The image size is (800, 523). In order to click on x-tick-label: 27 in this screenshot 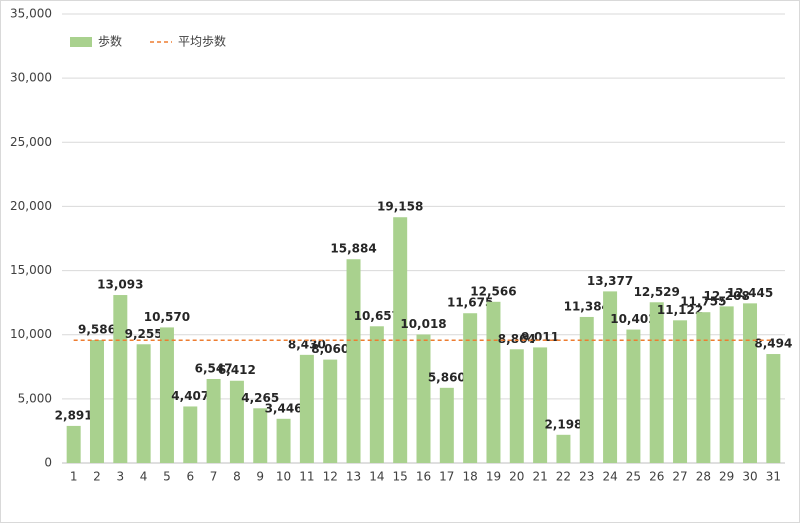, I will do `click(679, 477)`.